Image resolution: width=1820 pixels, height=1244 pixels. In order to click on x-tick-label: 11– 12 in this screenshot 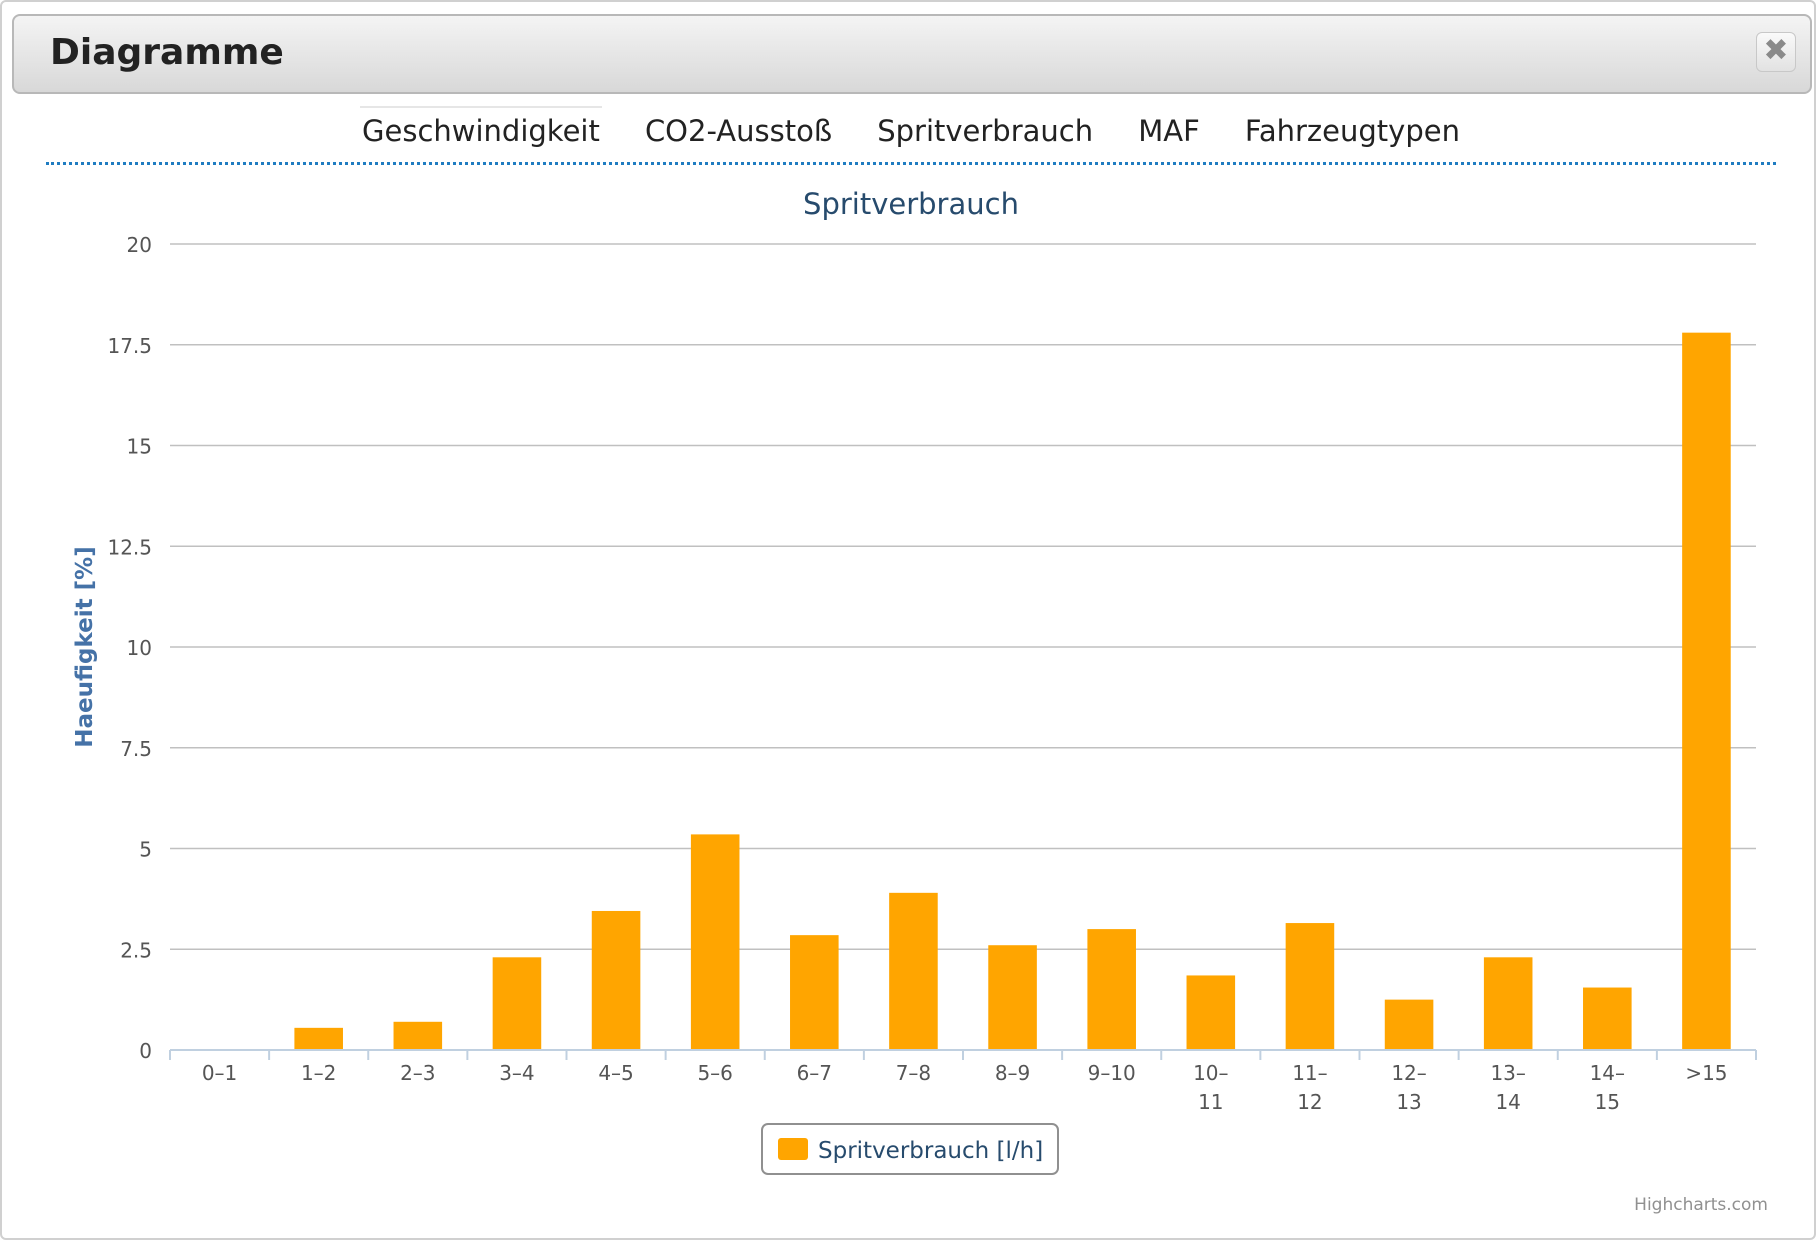, I will do `click(1309, 1087)`.